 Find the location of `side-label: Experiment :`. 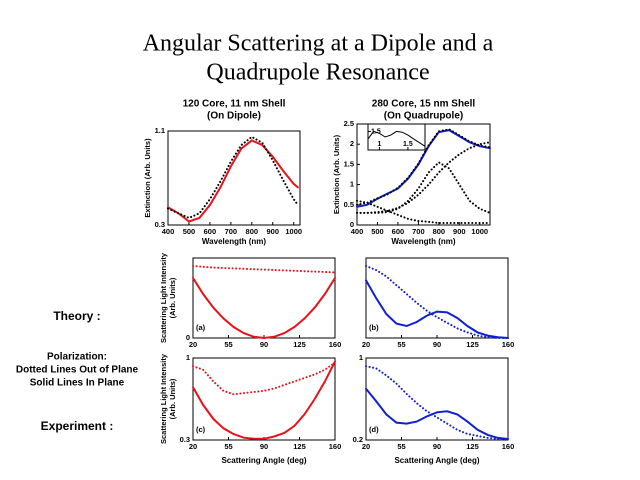

side-label: Experiment : is located at coordinates (77, 426).